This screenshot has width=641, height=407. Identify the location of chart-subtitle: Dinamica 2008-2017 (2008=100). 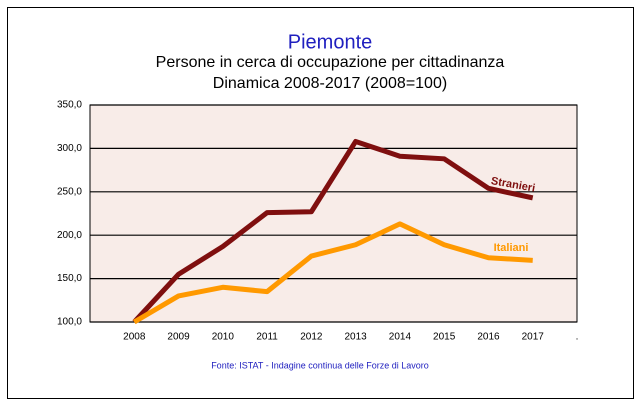
(330, 83).